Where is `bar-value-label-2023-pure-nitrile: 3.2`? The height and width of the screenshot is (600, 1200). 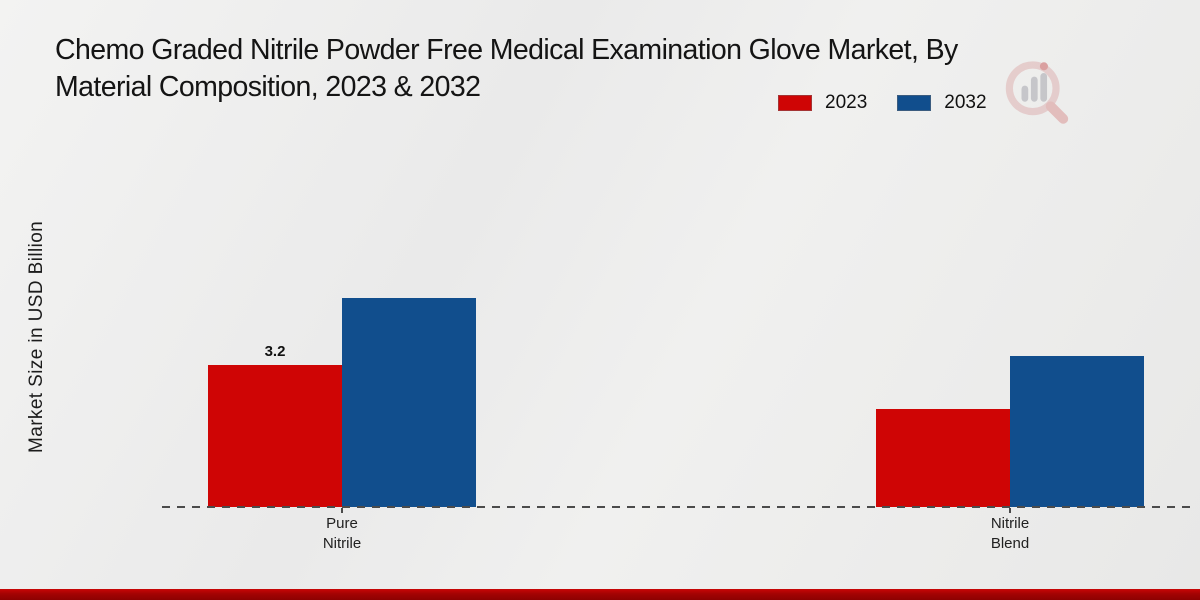
bar-value-label-2023-pure-nitrile: 3.2 is located at coordinates (275, 351).